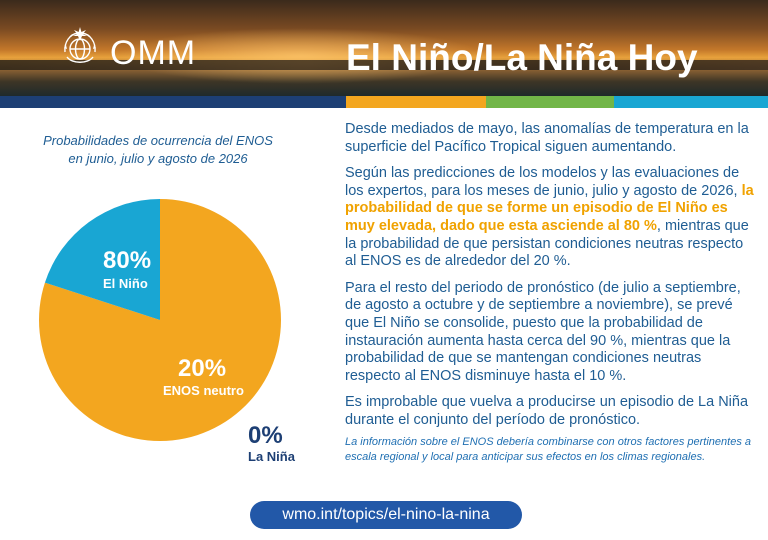 This screenshot has width=768, height=540. What do you see at coordinates (386, 515) in the screenshot?
I see `website-link: wmo.int/topics/el-nino-la-nina` at bounding box center [386, 515].